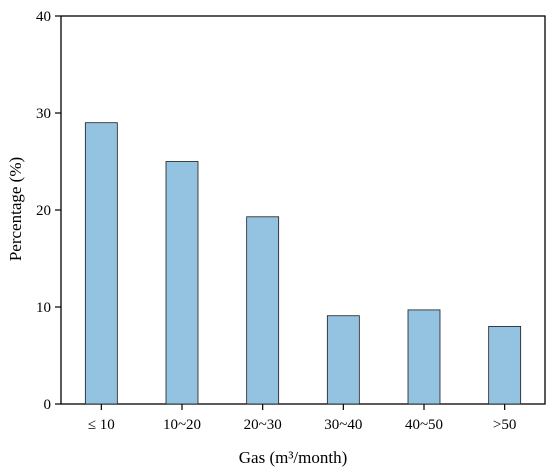  Describe the element at coordinates (263, 425) in the screenshot. I see `x-tick-label-2: 20~30` at that location.